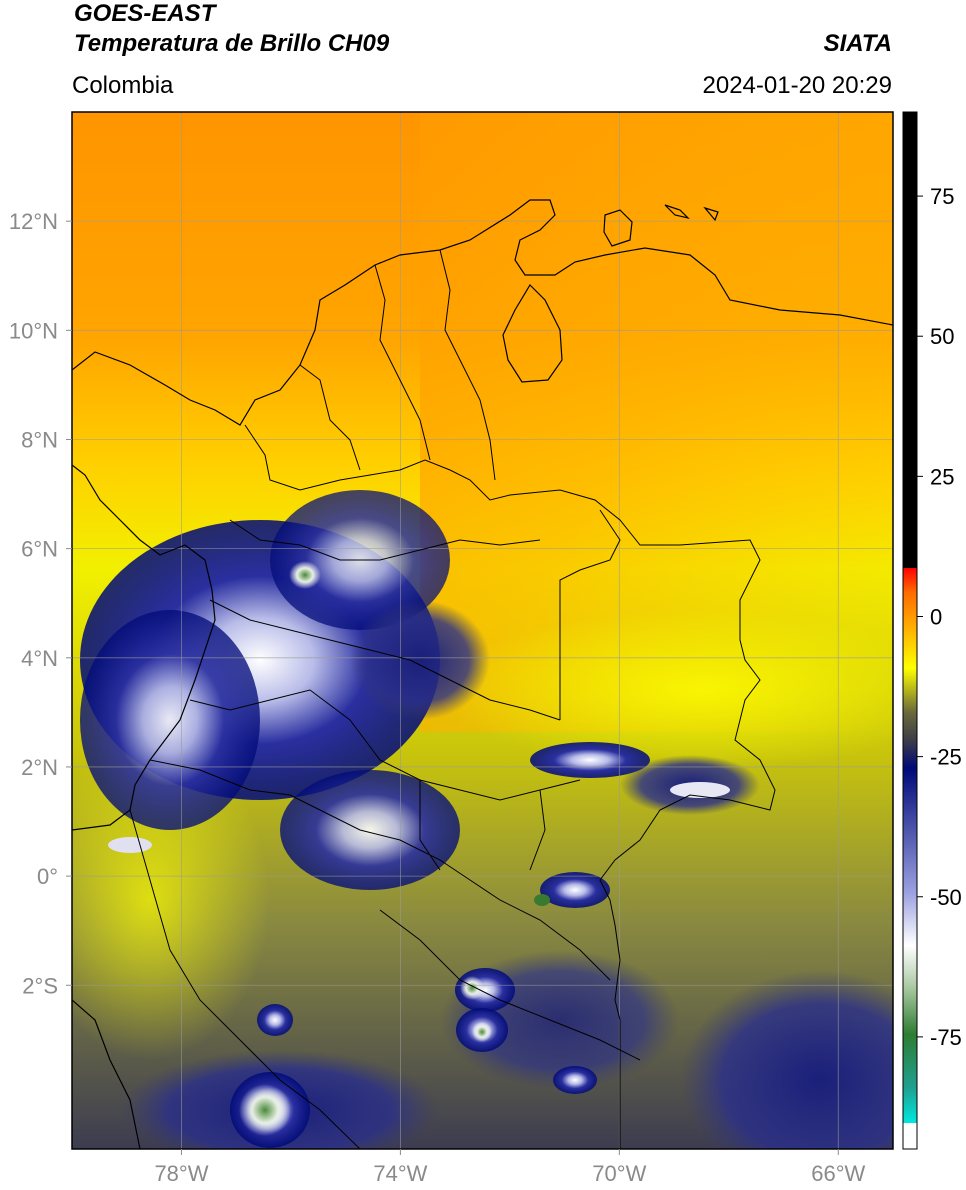 The image size is (966, 1190). I want to click on latitude-axis: 12°N 10°N 8°N 6°N 4°N 2°N 0° 2°S, so click(40, 603).